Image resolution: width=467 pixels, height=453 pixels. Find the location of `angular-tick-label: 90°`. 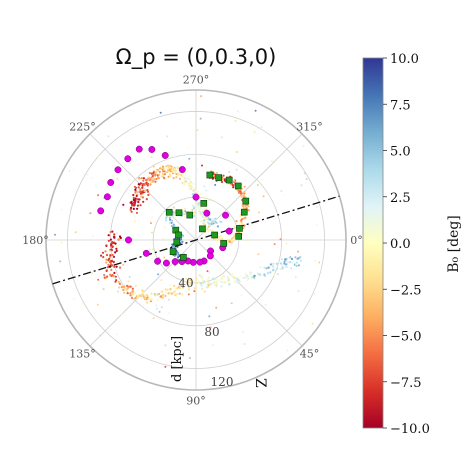

angular-tick-label: 90° is located at coordinates (196, 401).